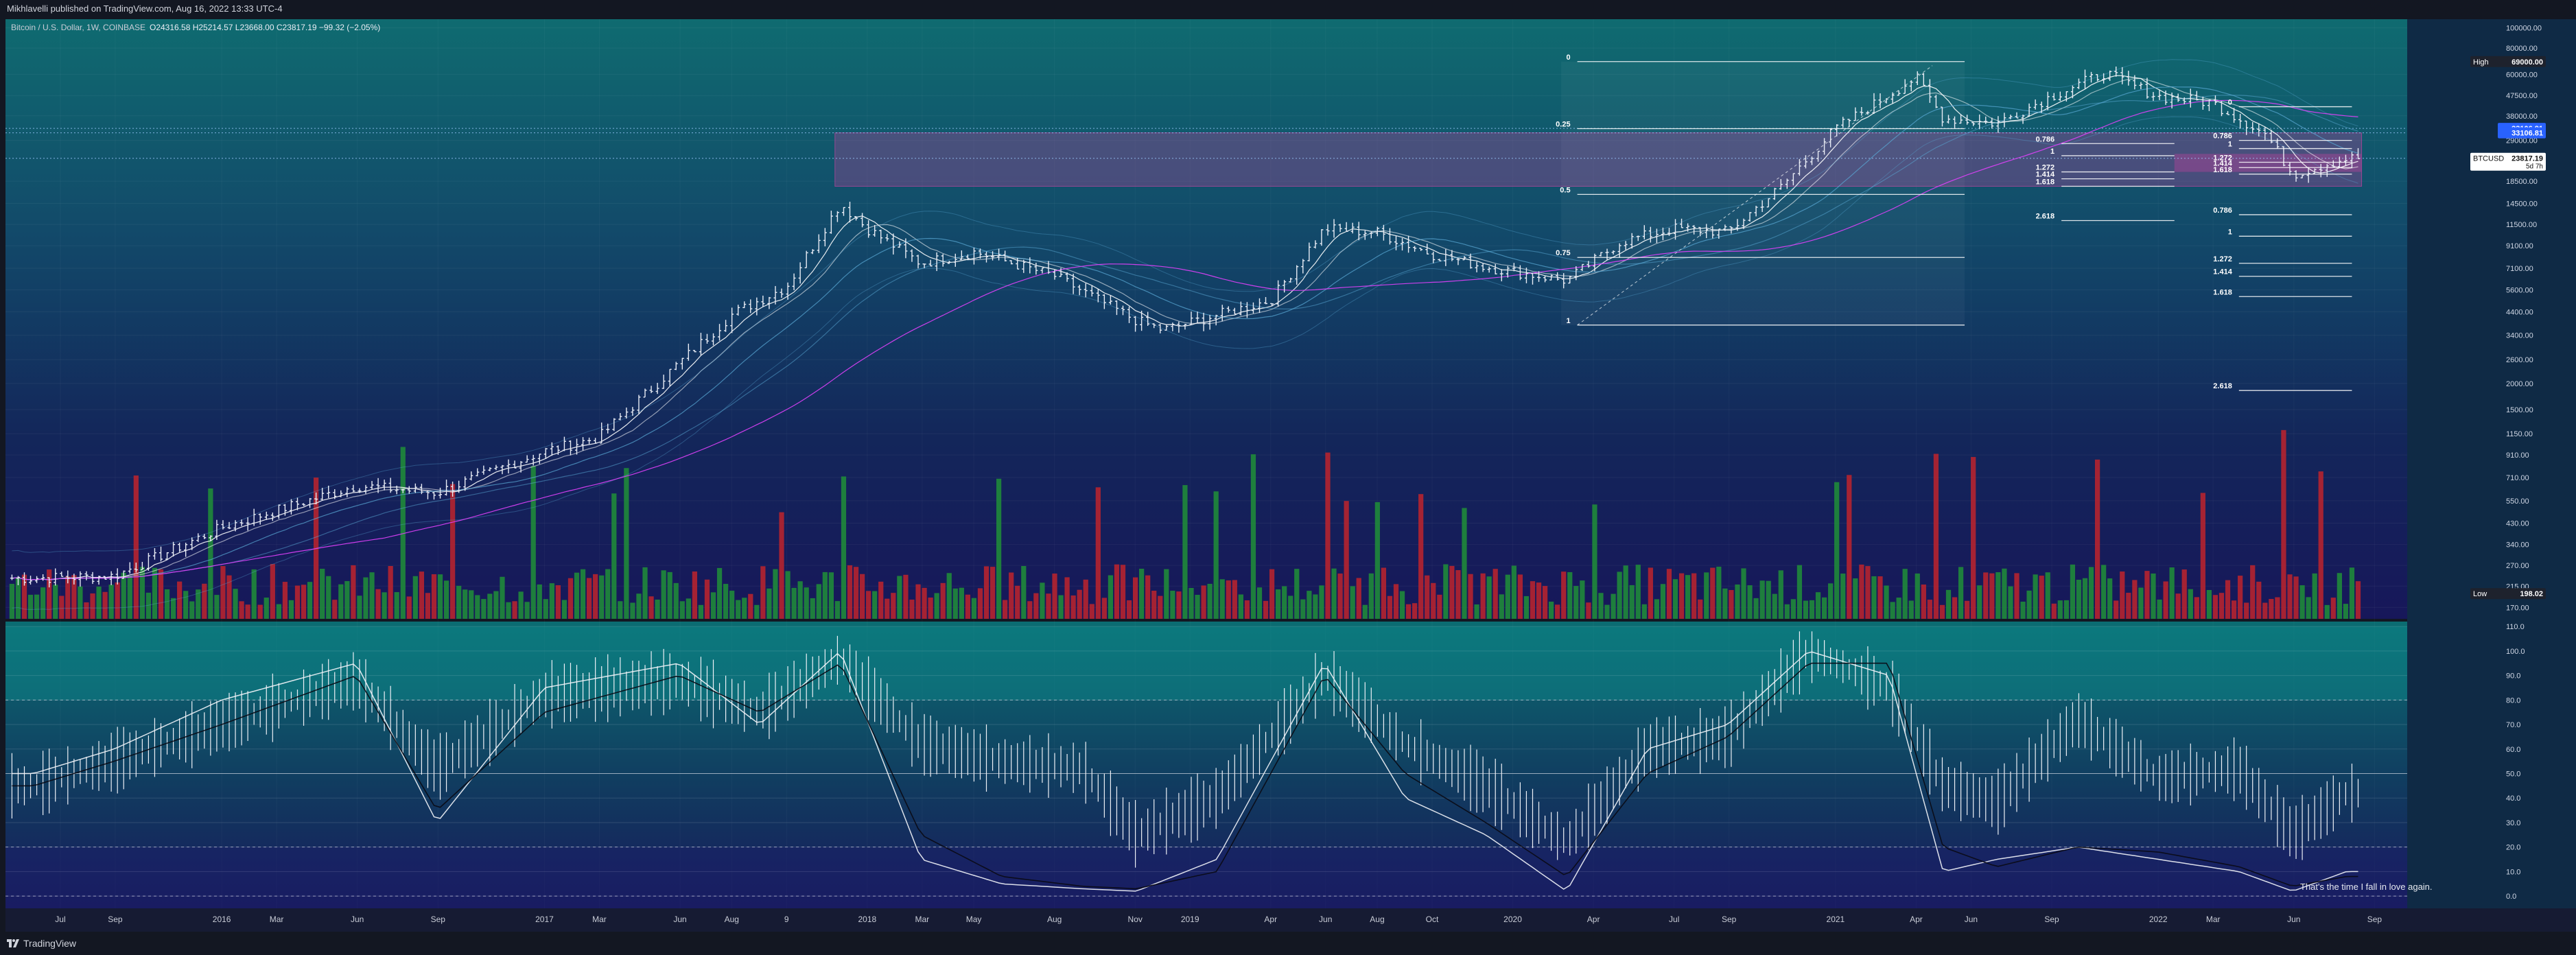 This screenshot has width=2576, height=955. Describe the element at coordinates (41, 943) in the screenshot. I see `tradingview-logo: TradingView` at that location.